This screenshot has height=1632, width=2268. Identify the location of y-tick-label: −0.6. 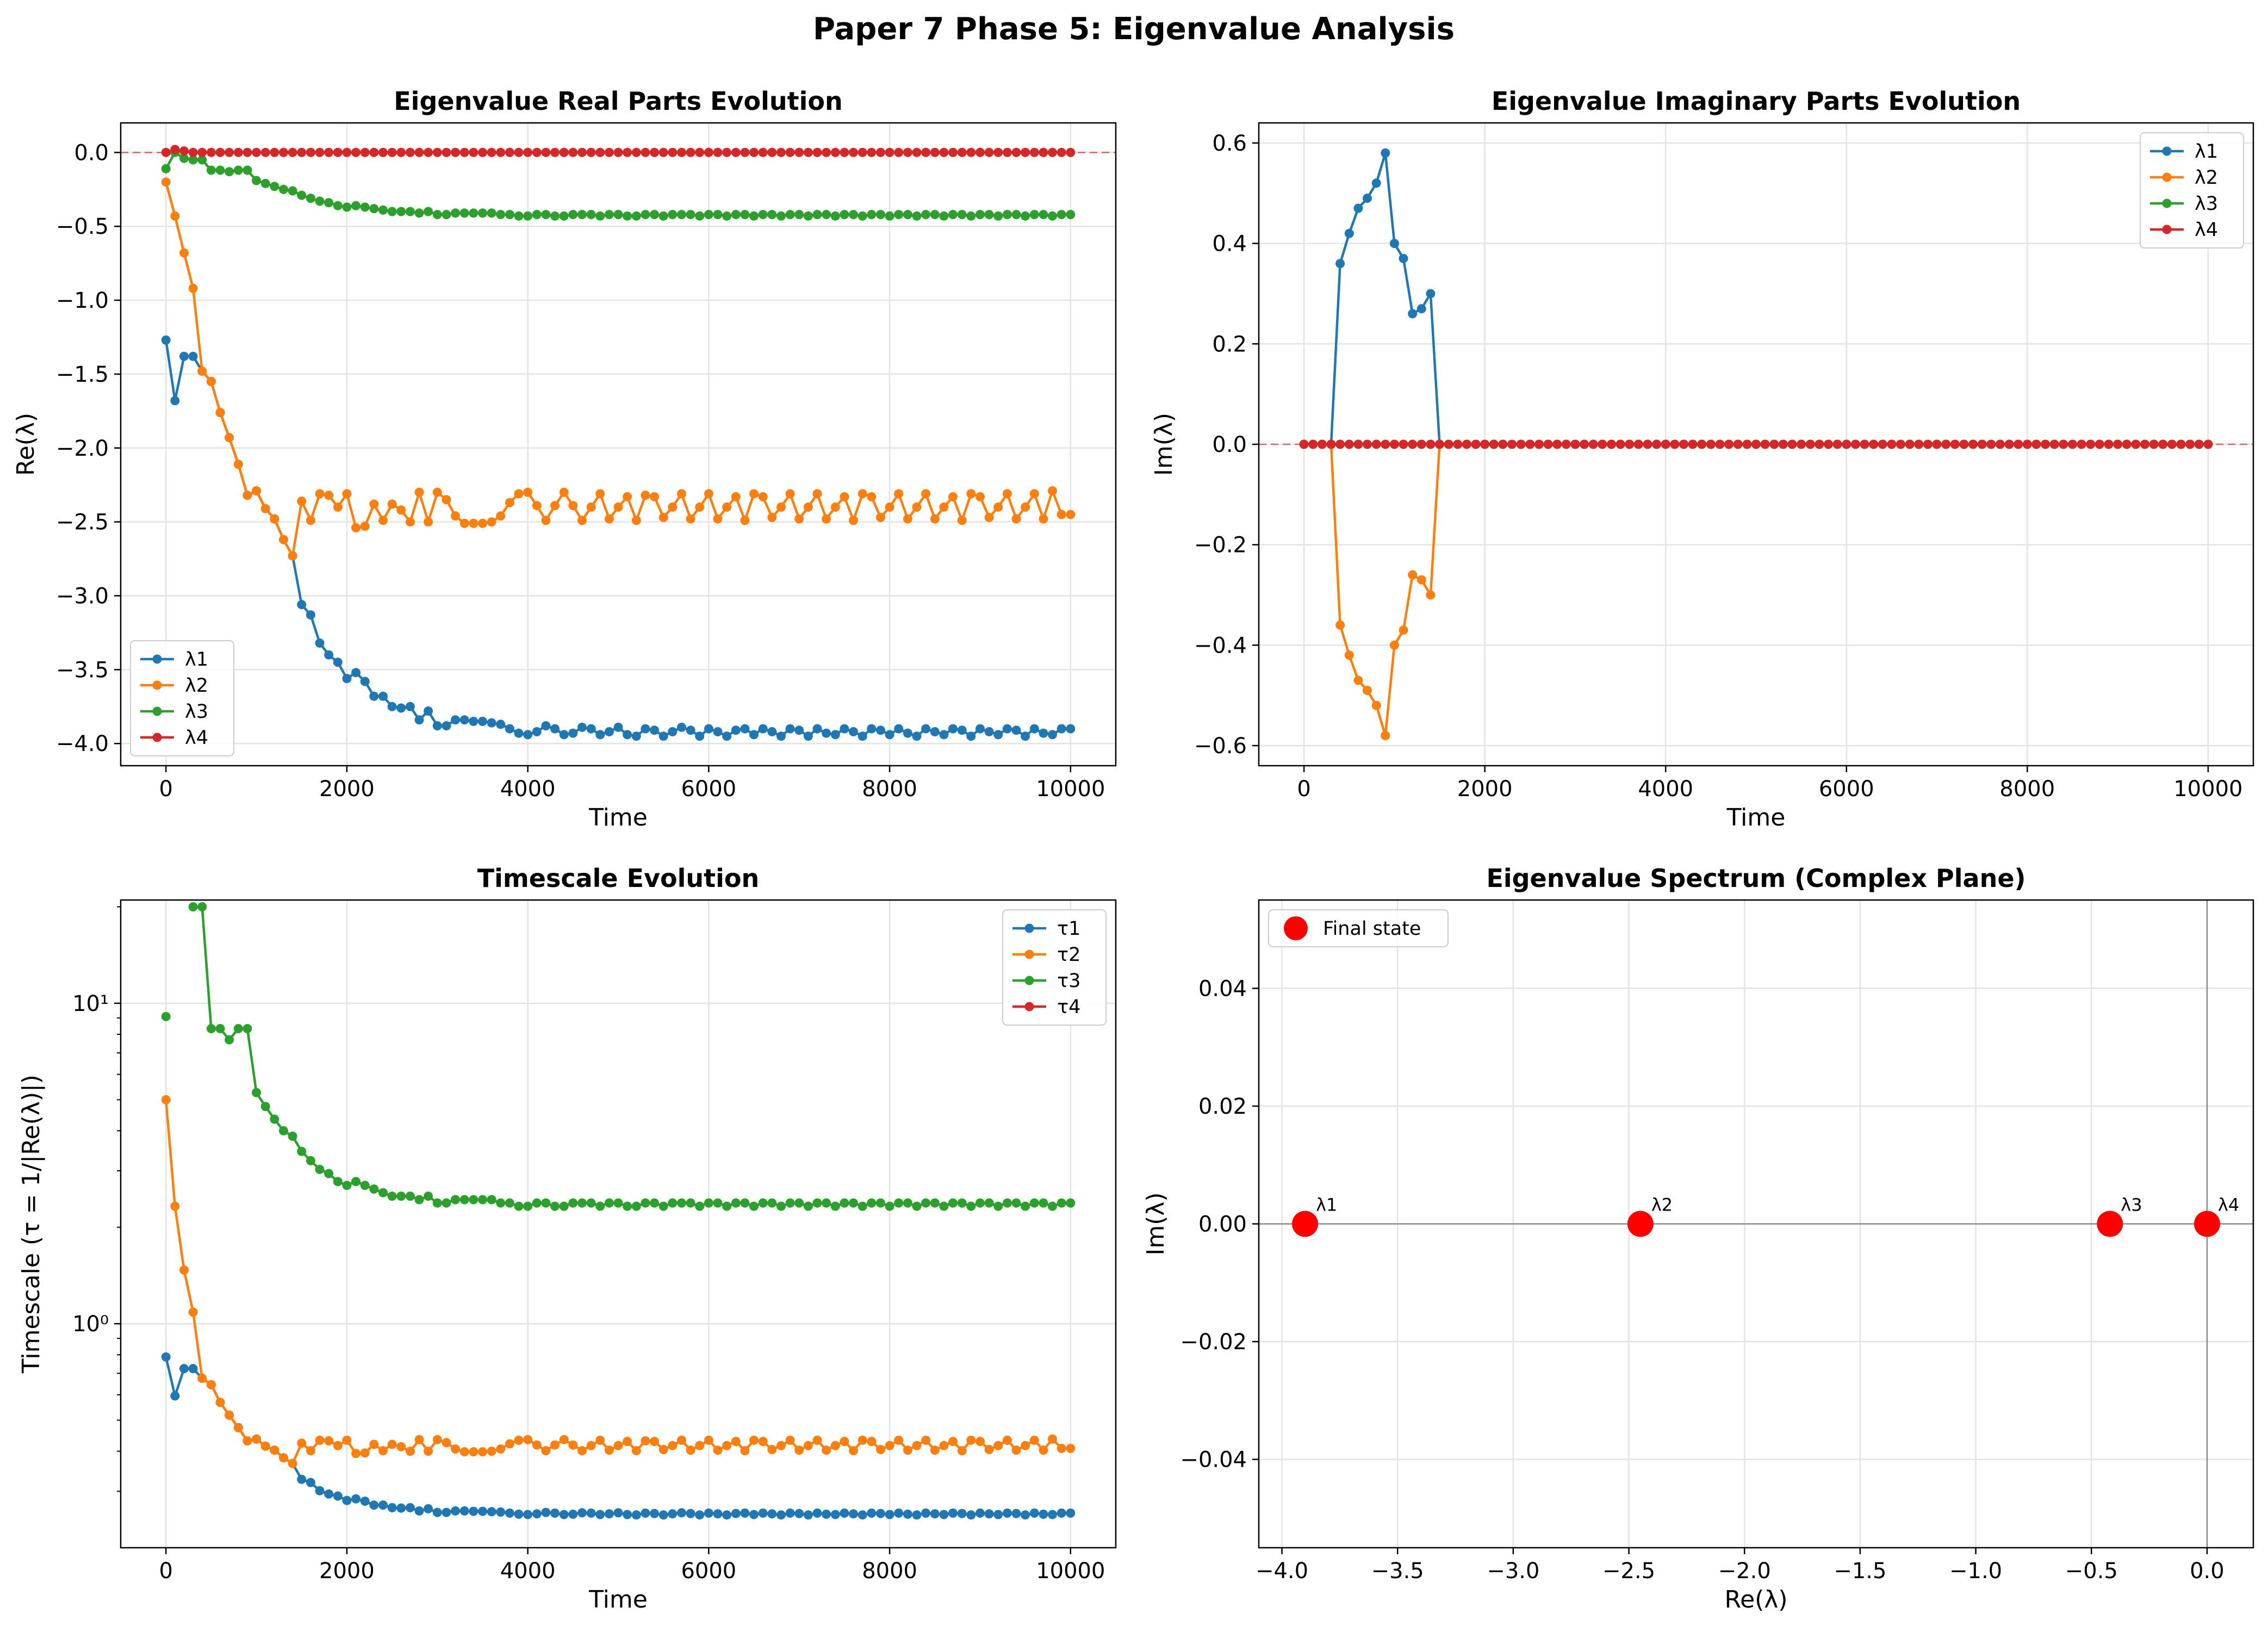
(1221, 746).